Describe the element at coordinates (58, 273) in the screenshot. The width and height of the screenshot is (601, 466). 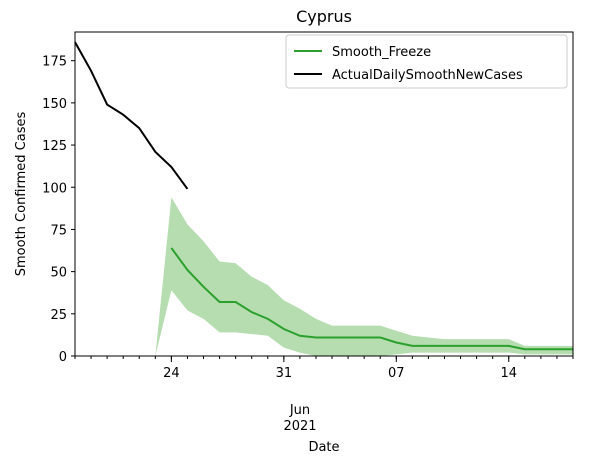
I see `y-tick-label: 50` at that location.